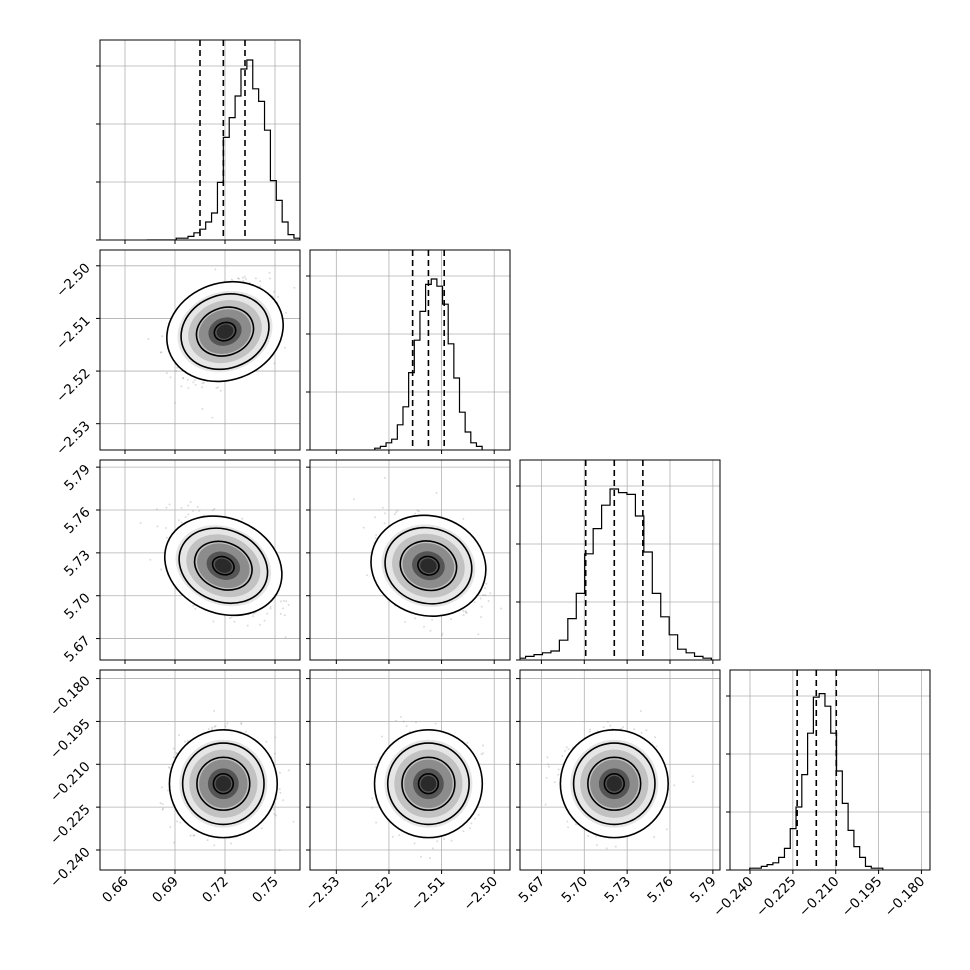 Image resolution: width=970 pixels, height=970 pixels. I want to click on panel-frame, so click(410, 350).